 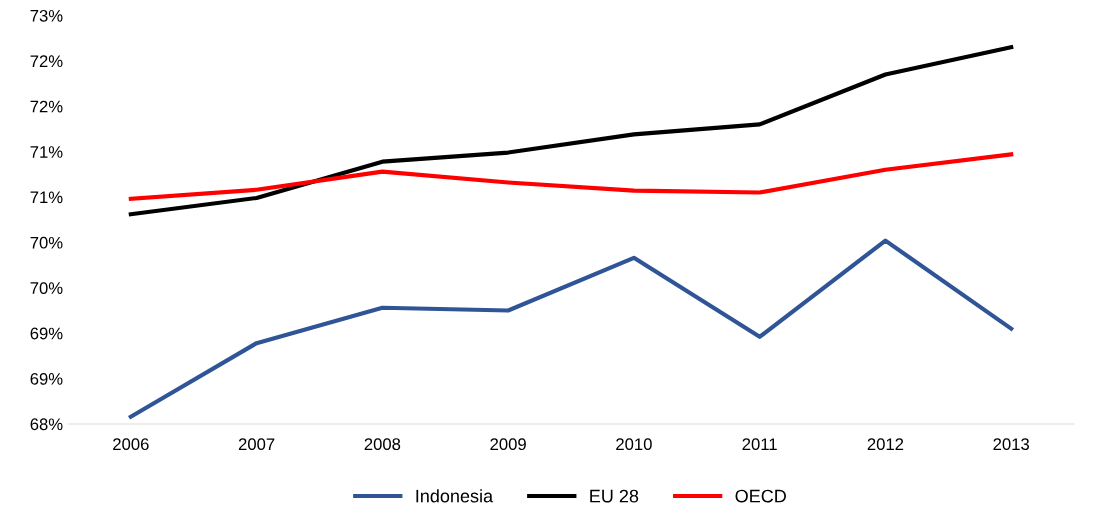 I want to click on x-tick-label: 2006, so click(x=131, y=444).